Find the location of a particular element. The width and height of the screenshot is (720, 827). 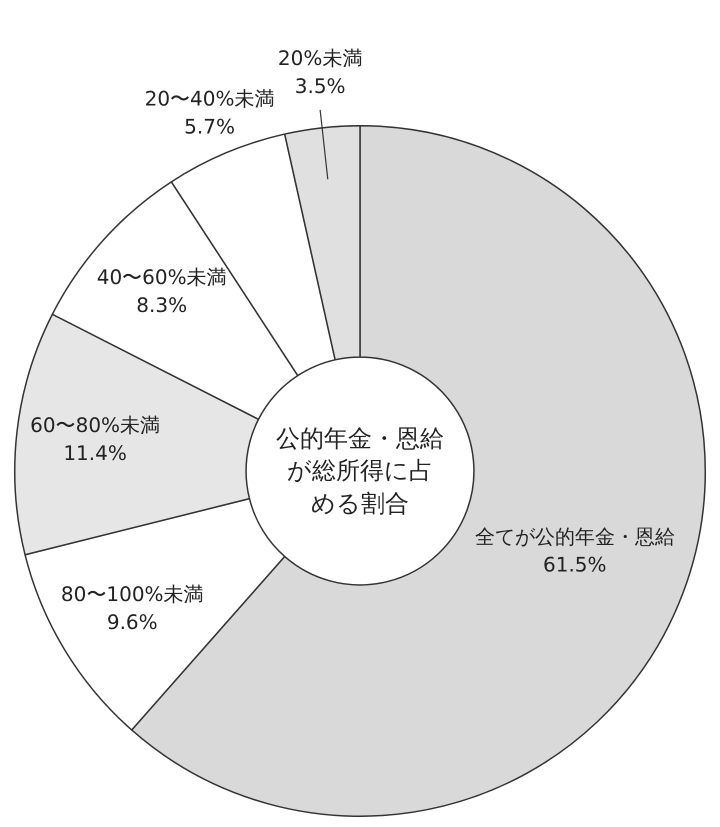

slice-label: 60〜80%未満 is located at coordinates (95, 425).